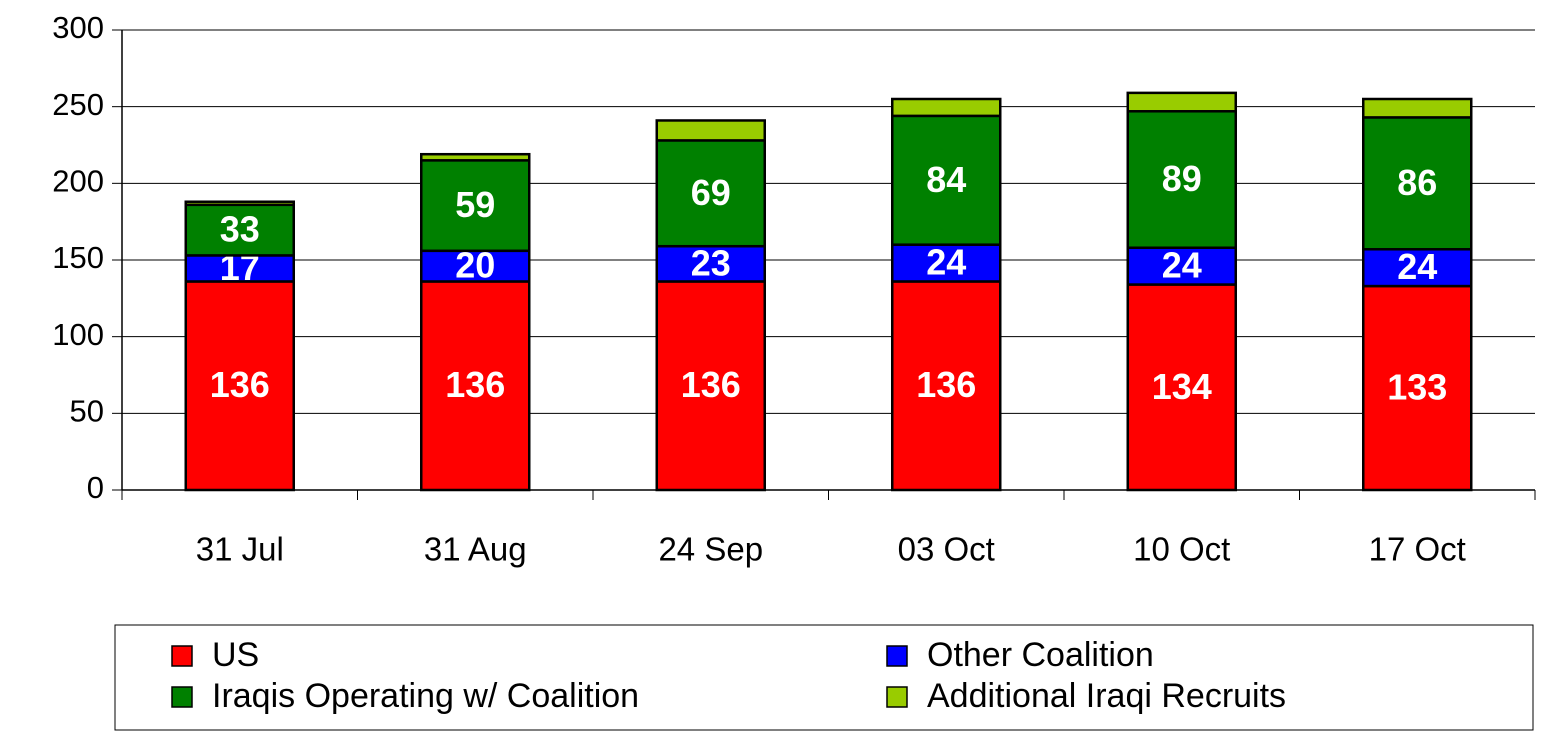 Image resolution: width=1545 pixels, height=732 pixels. What do you see at coordinates (240, 549) in the screenshot?
I see `x-tick-label: 31 Jul` at bounding box center [240, 549].